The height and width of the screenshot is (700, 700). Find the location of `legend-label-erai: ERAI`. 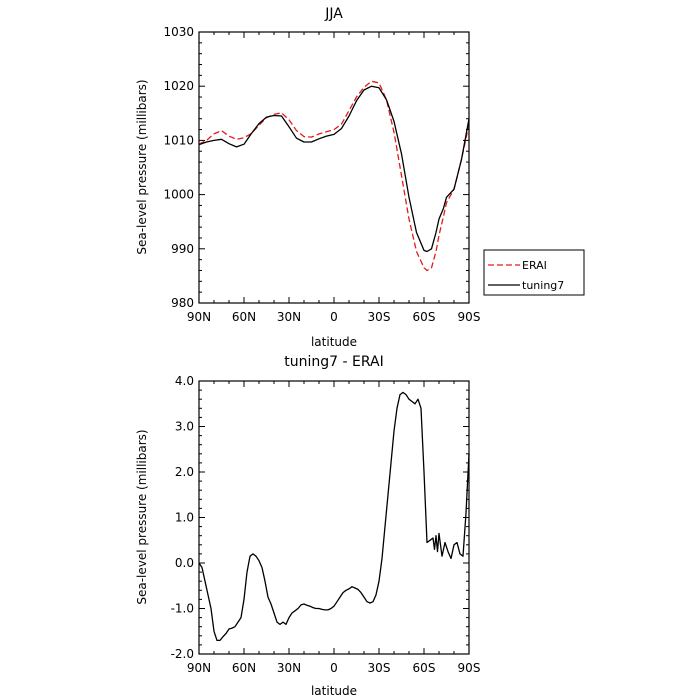

legend-label-erai: ERAI is located at coordinates (534, 265).